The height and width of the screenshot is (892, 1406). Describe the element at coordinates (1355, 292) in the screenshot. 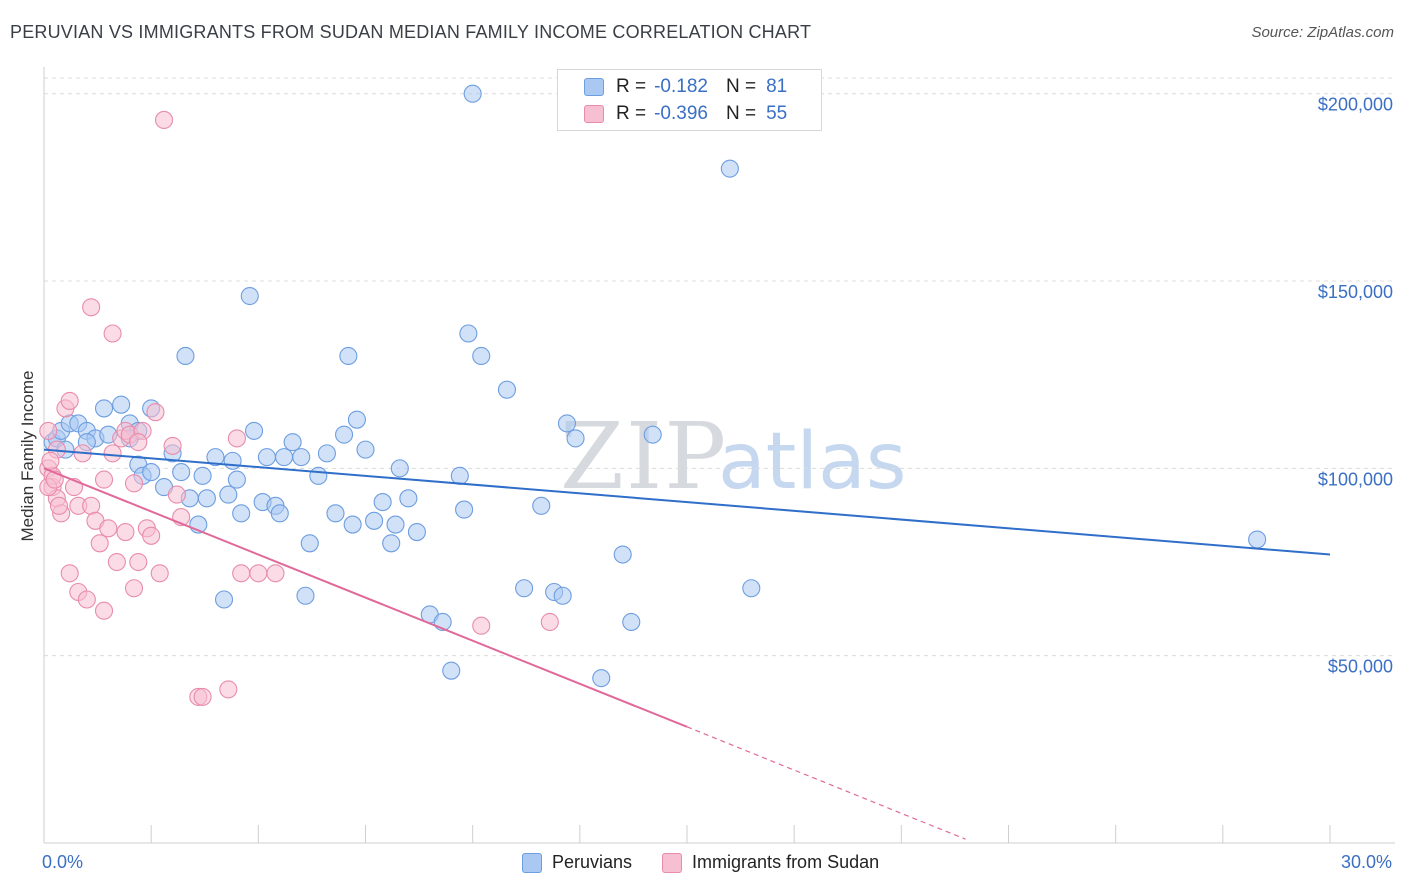

I see `y-tick-label: $150,000` at that location.